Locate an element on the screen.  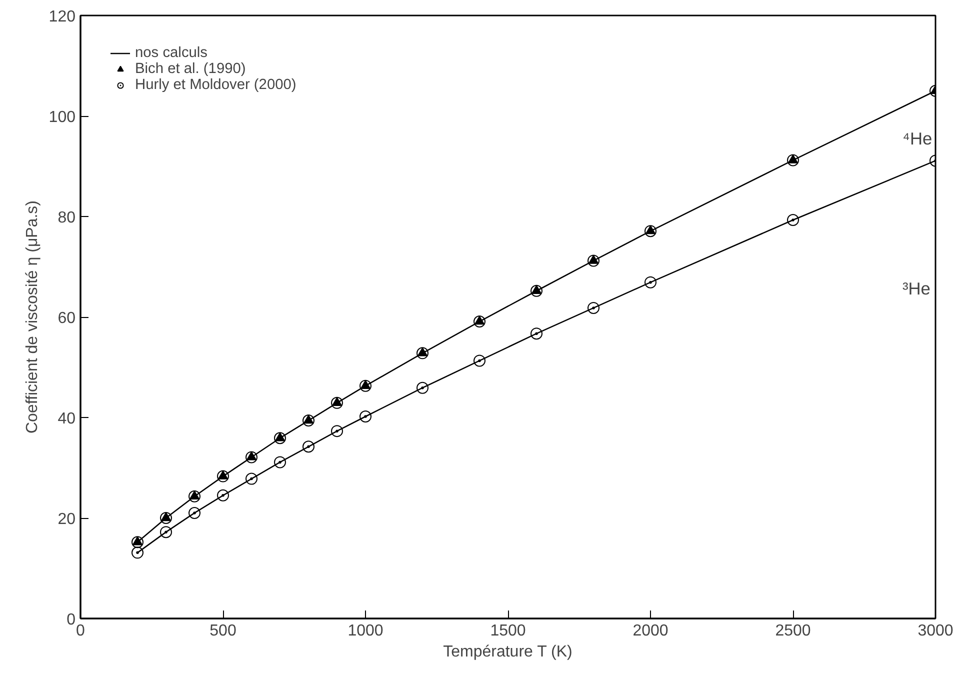
y-tick-label: 120 is located at coordinates (62, 17).